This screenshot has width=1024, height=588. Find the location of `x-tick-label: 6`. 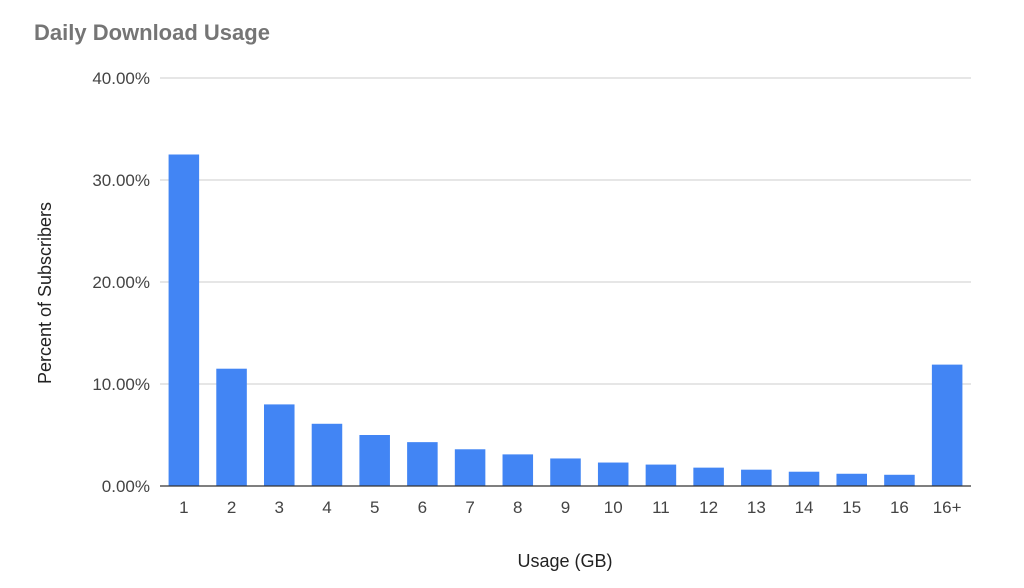

x-tick-label: 6 is located at coordinates (422, 507).